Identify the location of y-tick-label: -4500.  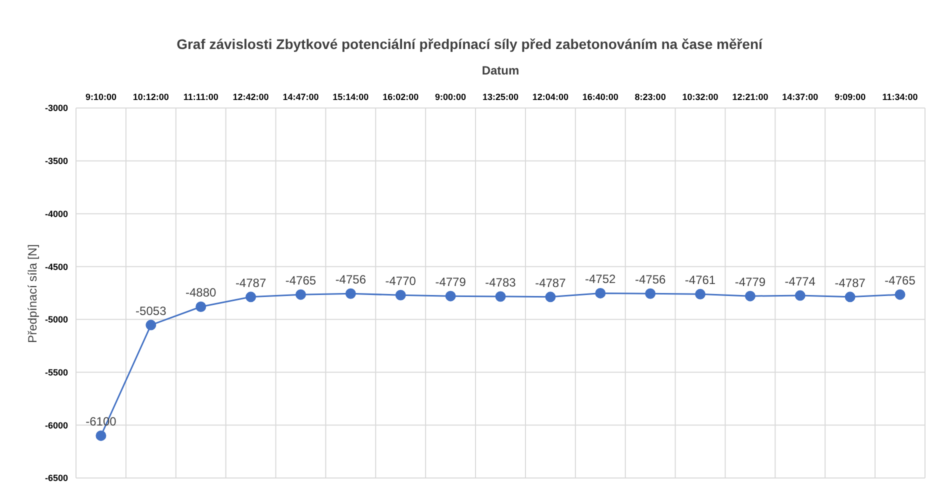
(56, 267).